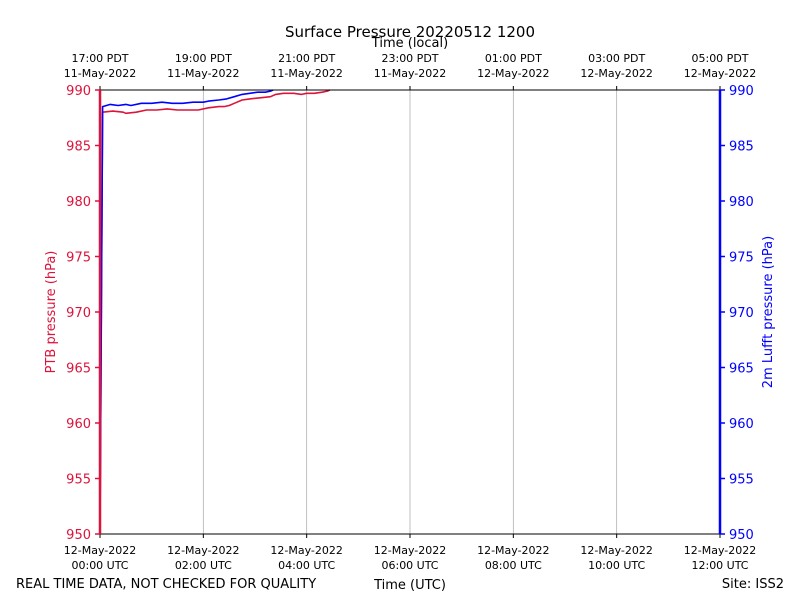  What do you see at coordinates (719, 58) in the screenshot?
I see `top-tick-label-time: 05:00 PDT` at bounding box center [719, 58].